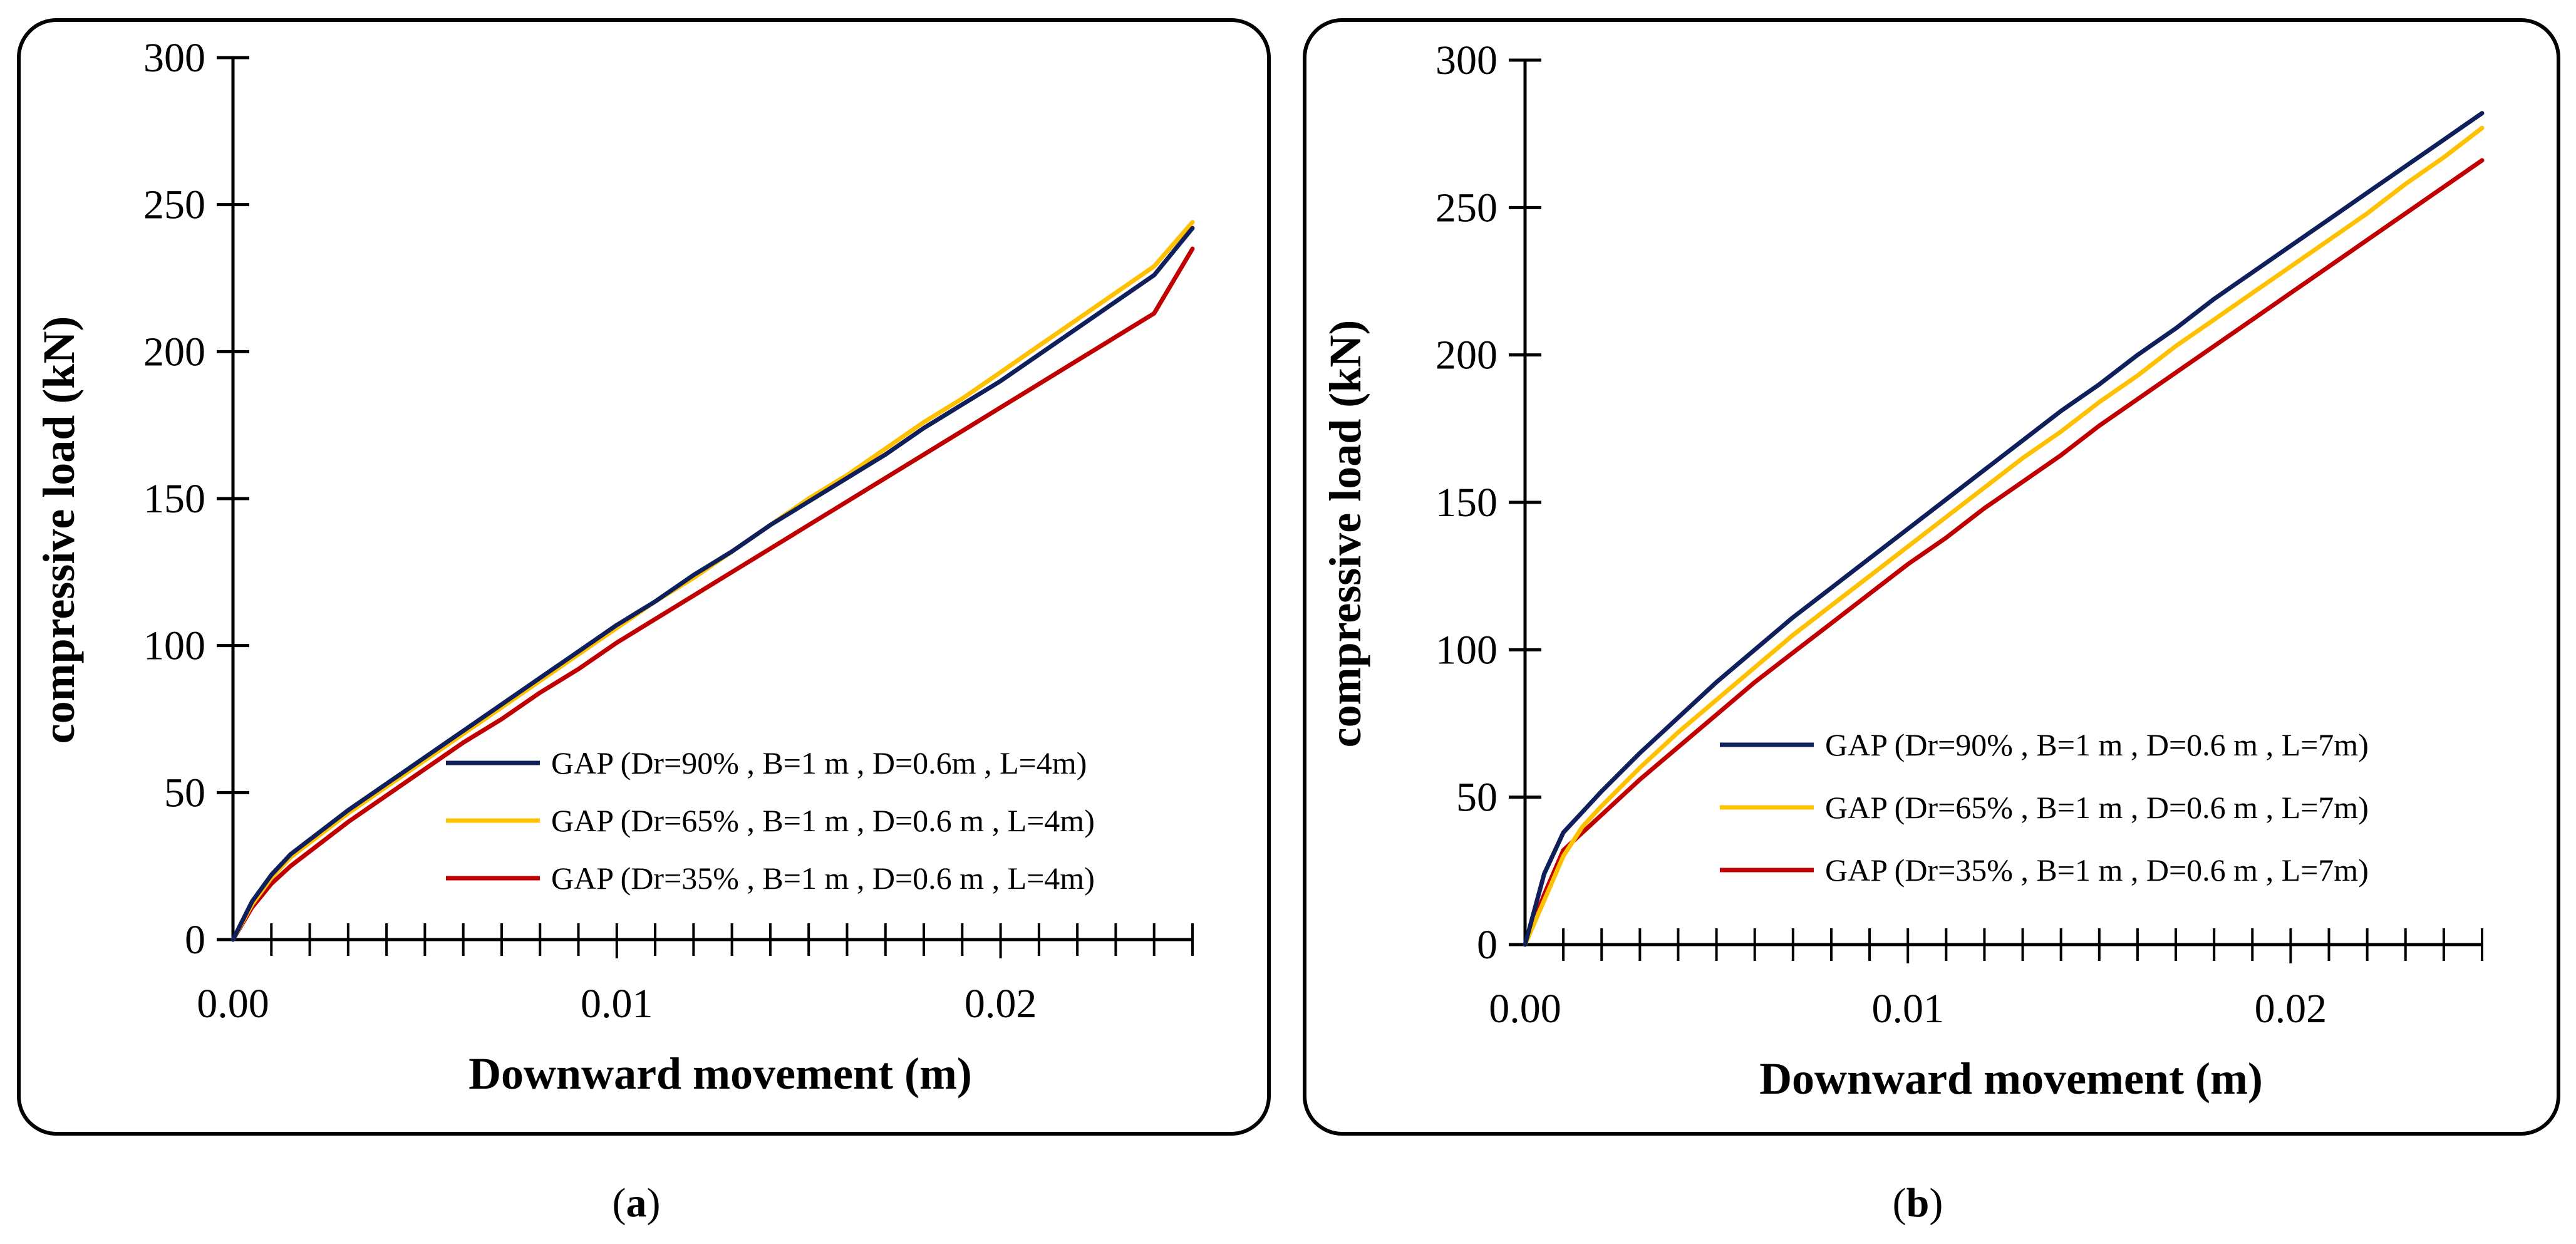 This screenshot has width=2576, height=1244. Describe the element at coordinates (1487, 945) in the screenshot. I see `chart-b-y-tick-label: 0` at that location.